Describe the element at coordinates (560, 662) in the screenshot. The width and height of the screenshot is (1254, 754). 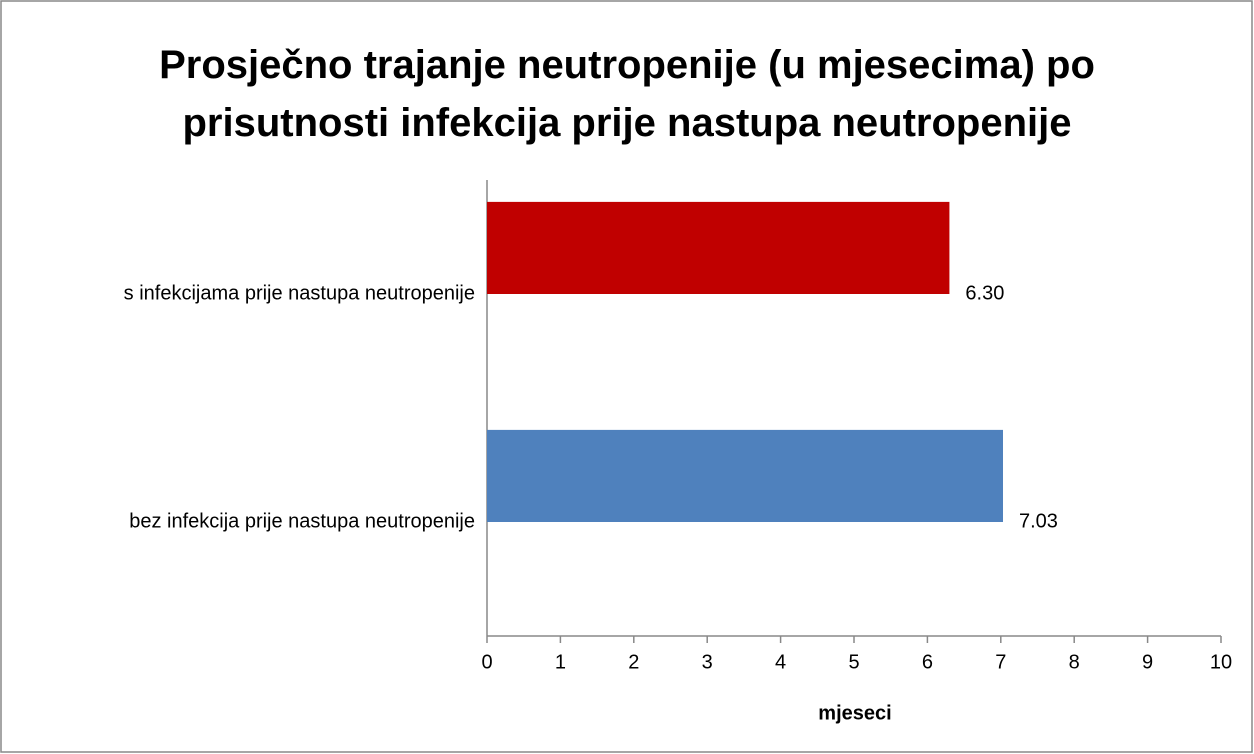
I see `x-tick-label: 1` at that location.